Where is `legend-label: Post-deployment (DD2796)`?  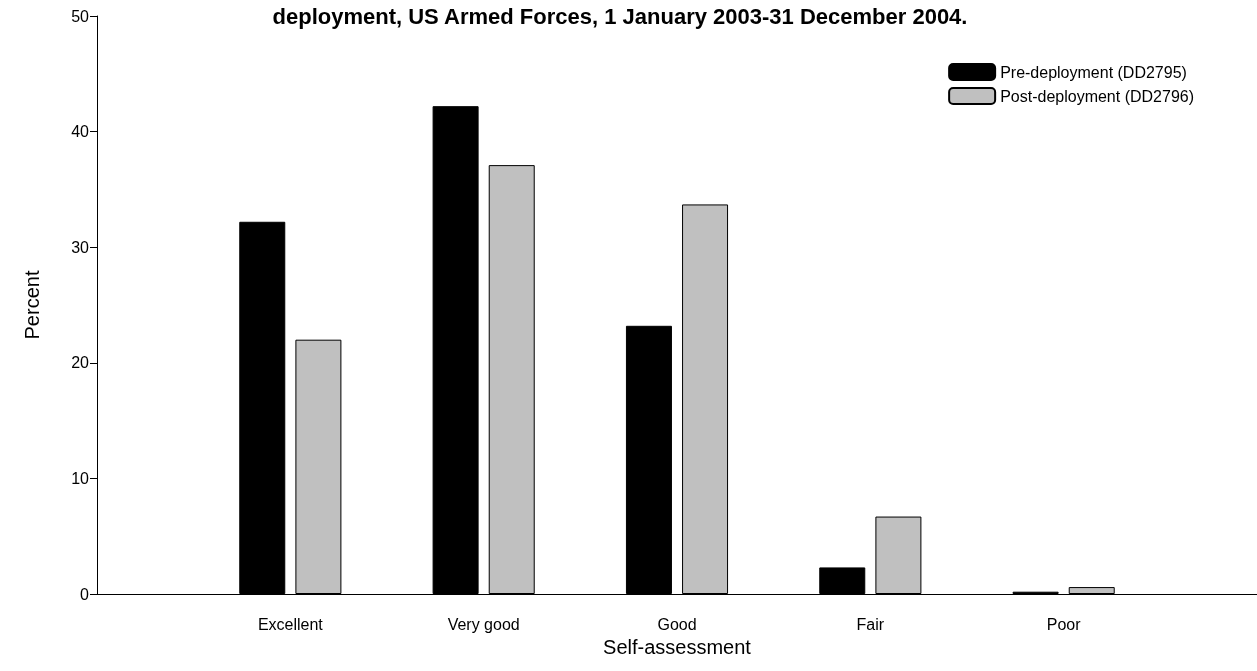 legend-label: Post-deployment (DD2796) is located at coordinates (1097, 96).